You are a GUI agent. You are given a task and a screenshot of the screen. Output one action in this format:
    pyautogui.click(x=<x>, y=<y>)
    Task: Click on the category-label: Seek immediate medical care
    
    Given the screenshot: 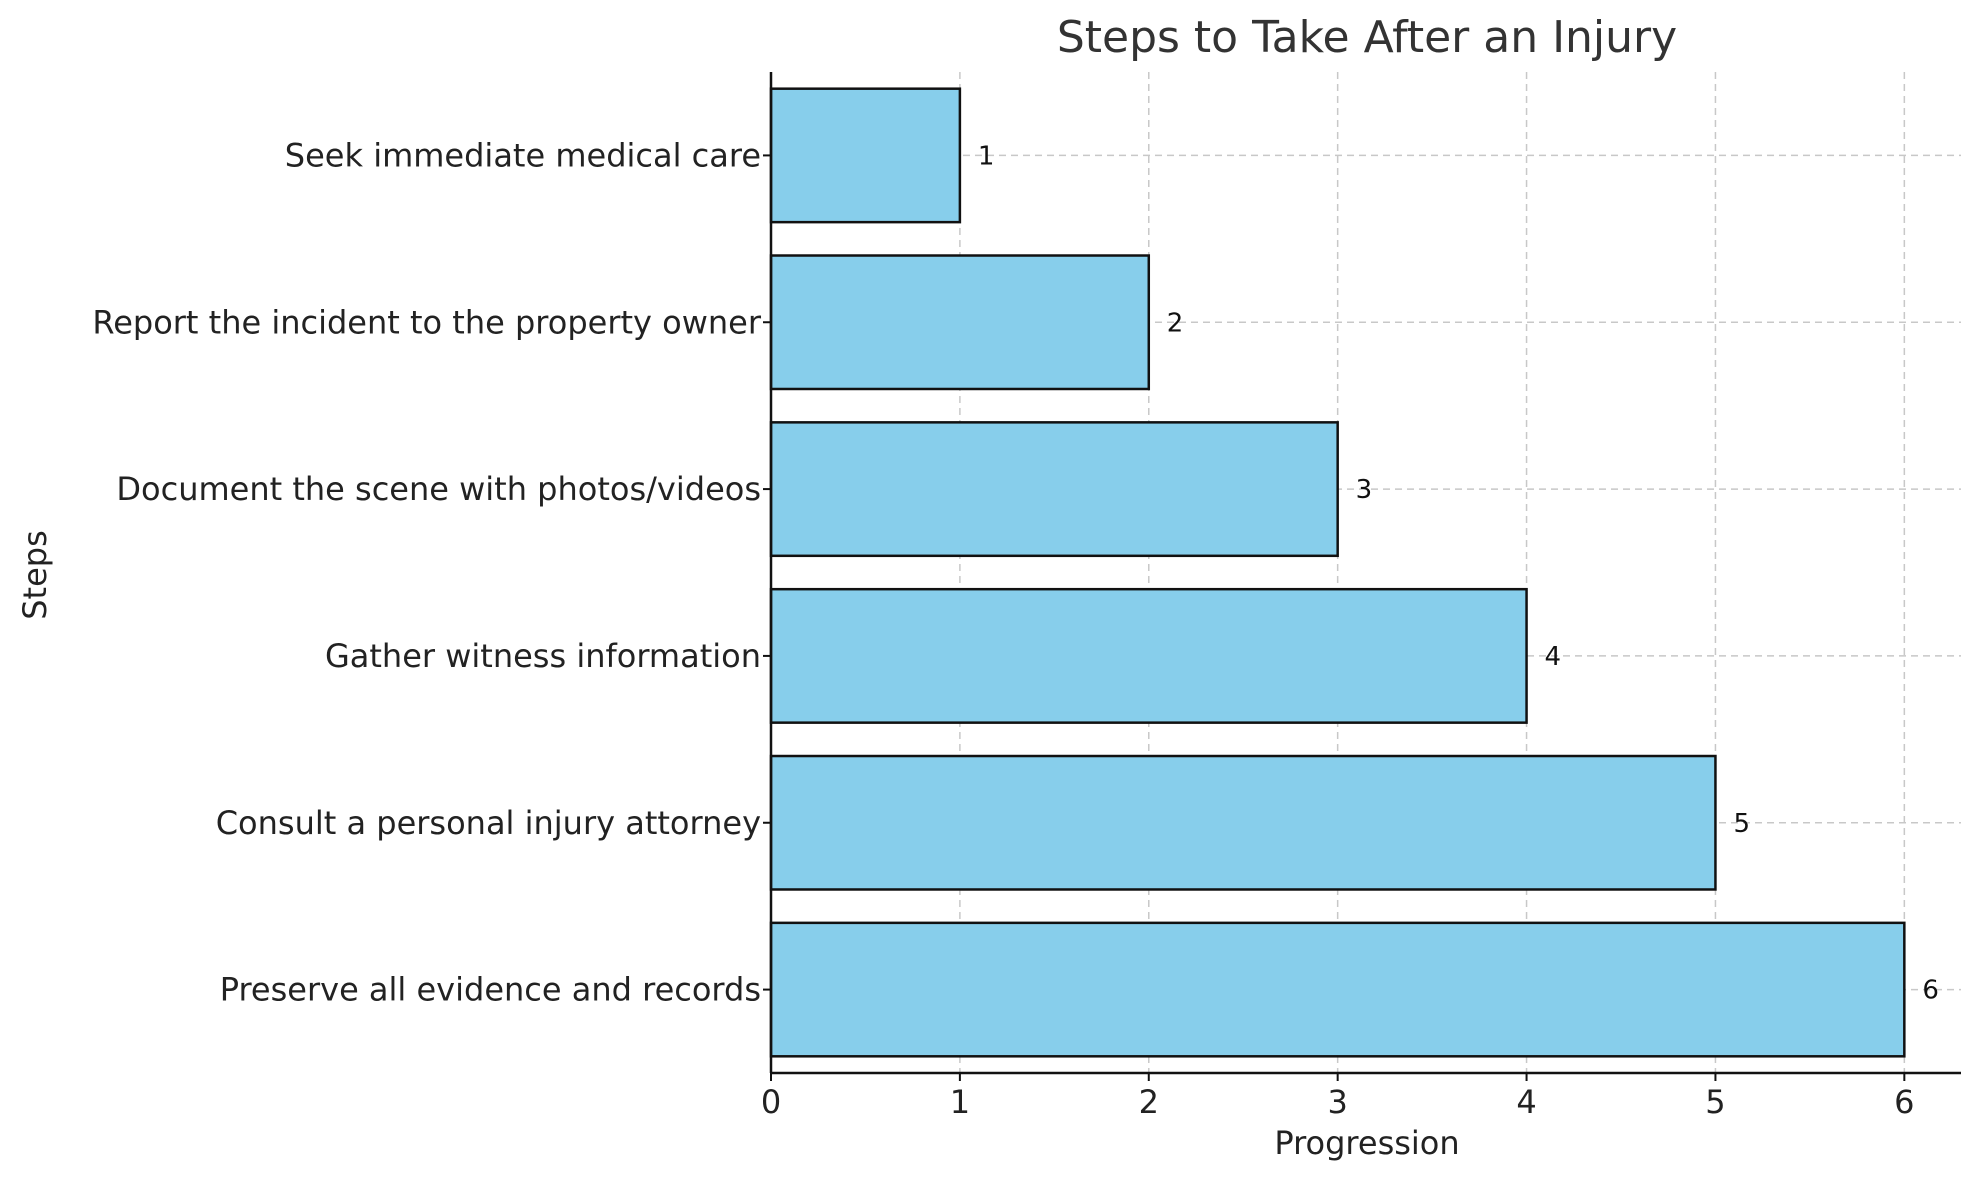 What is the action you would take?
    pyautogui.click(x=523, y=155)
    